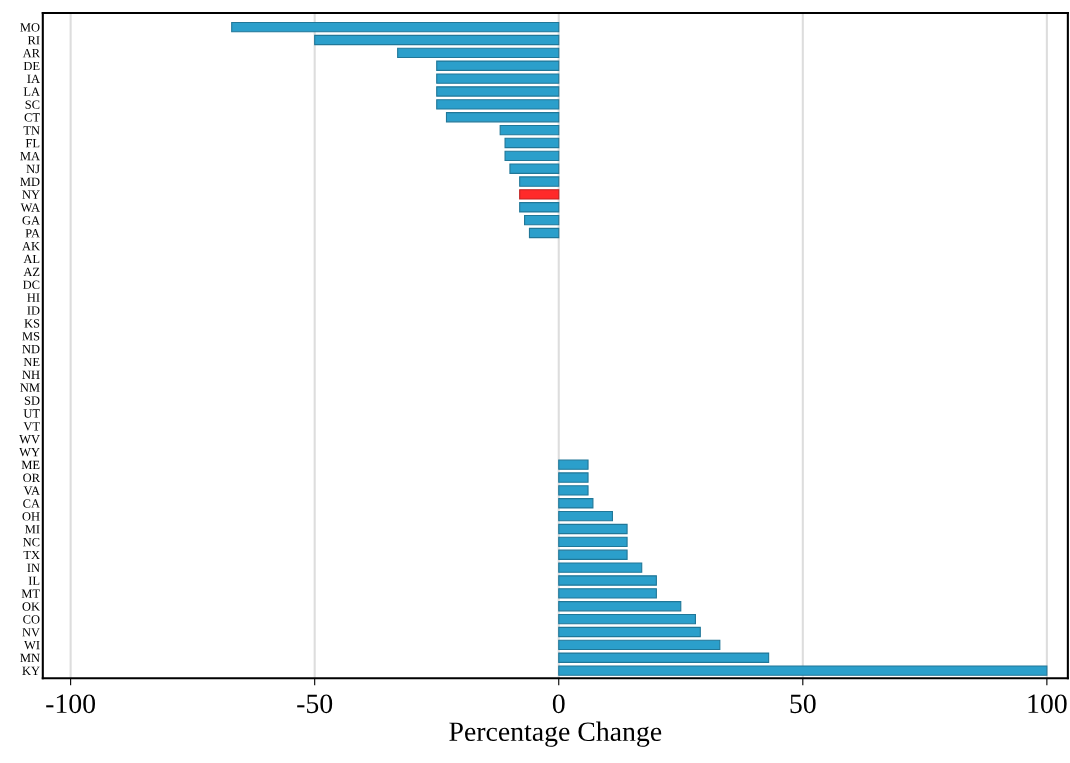 This screenshot has width=1070, height=763. I want to click on y-tick-label: RI, so click(33, 40).